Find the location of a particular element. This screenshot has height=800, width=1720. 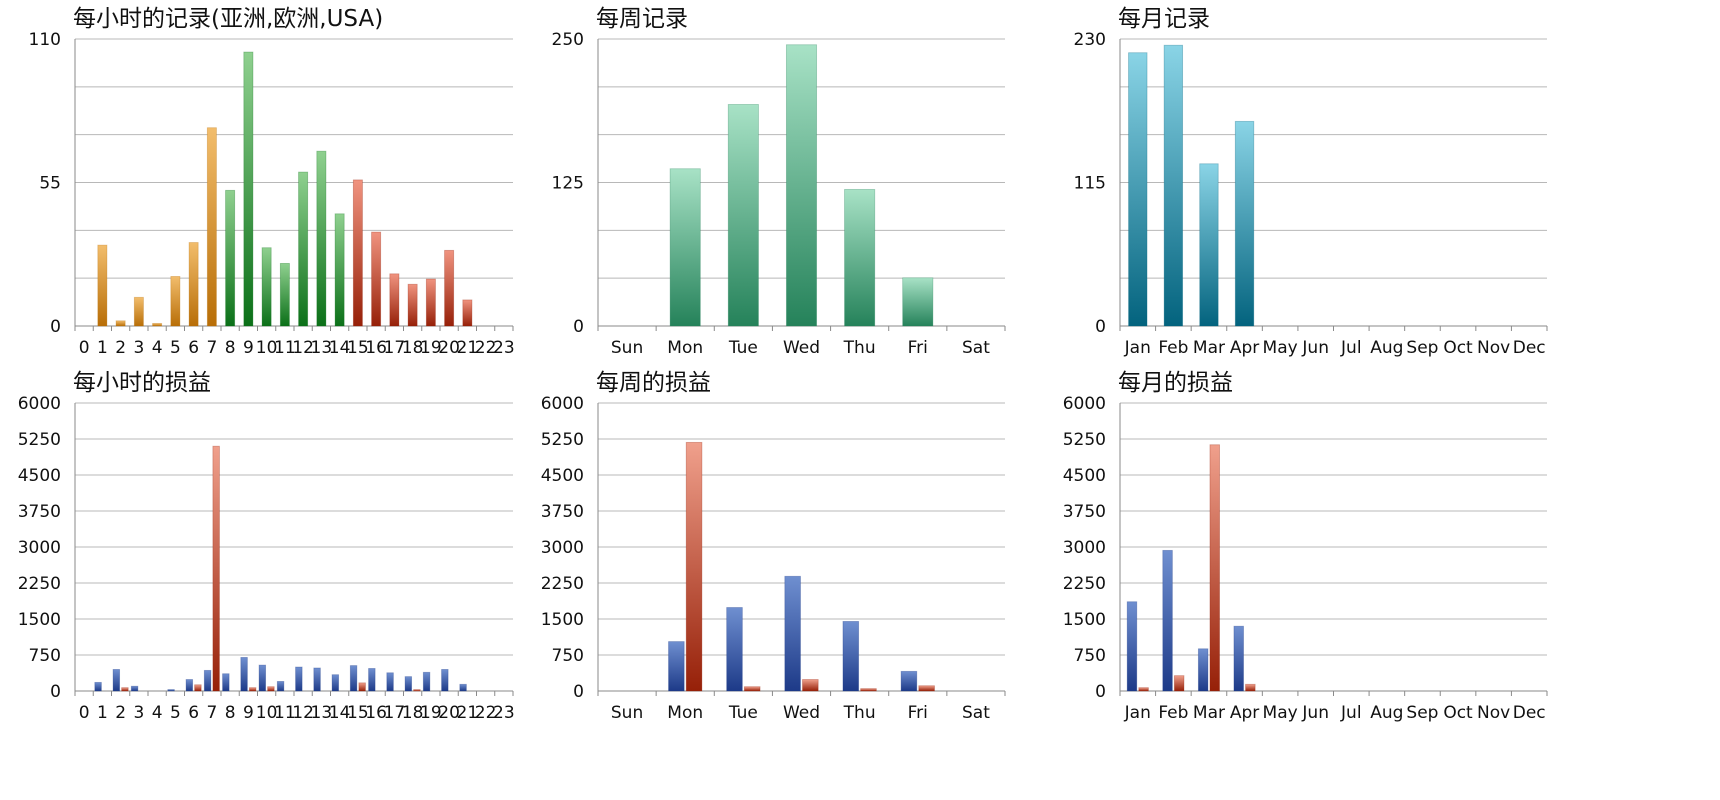

chart-title: 每月的损益 is located at coordinates (1175, 383).